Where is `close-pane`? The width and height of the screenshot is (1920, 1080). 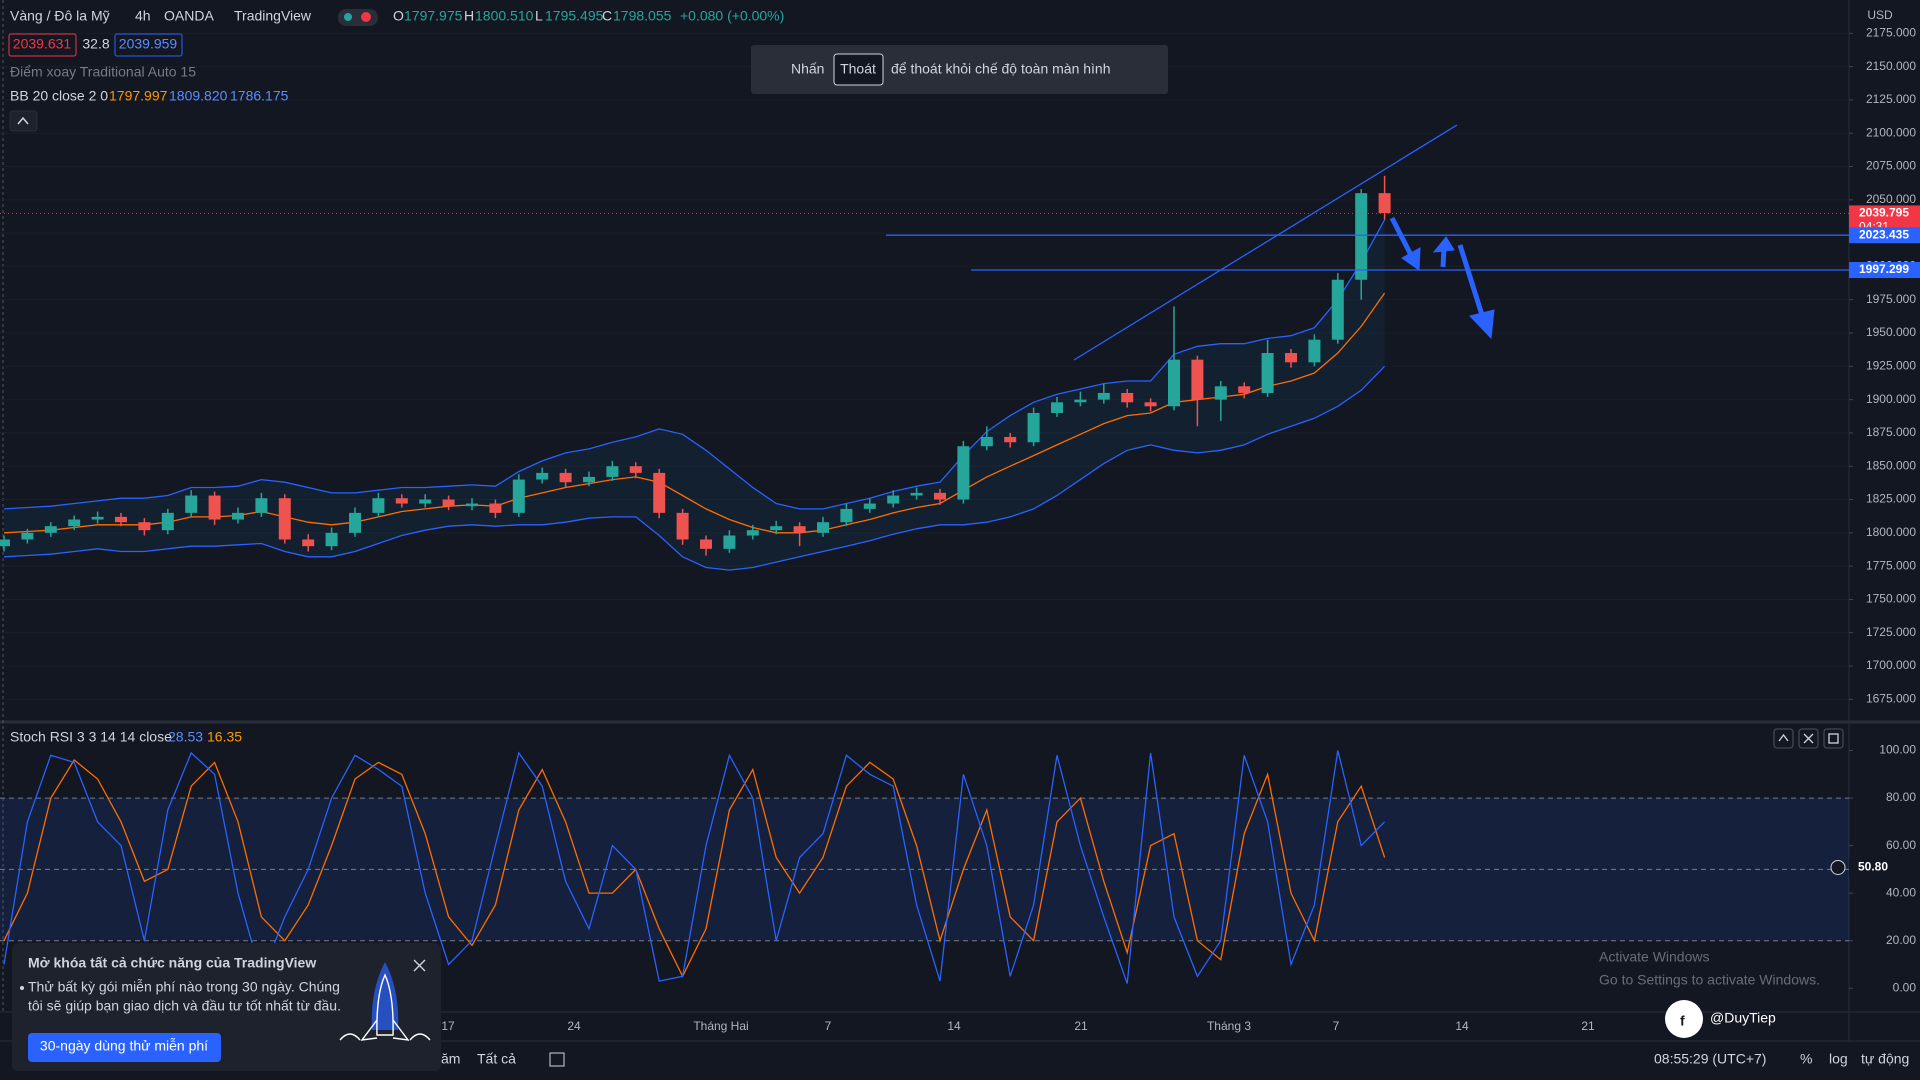
close-pane is located at coordinates (1808, 738).